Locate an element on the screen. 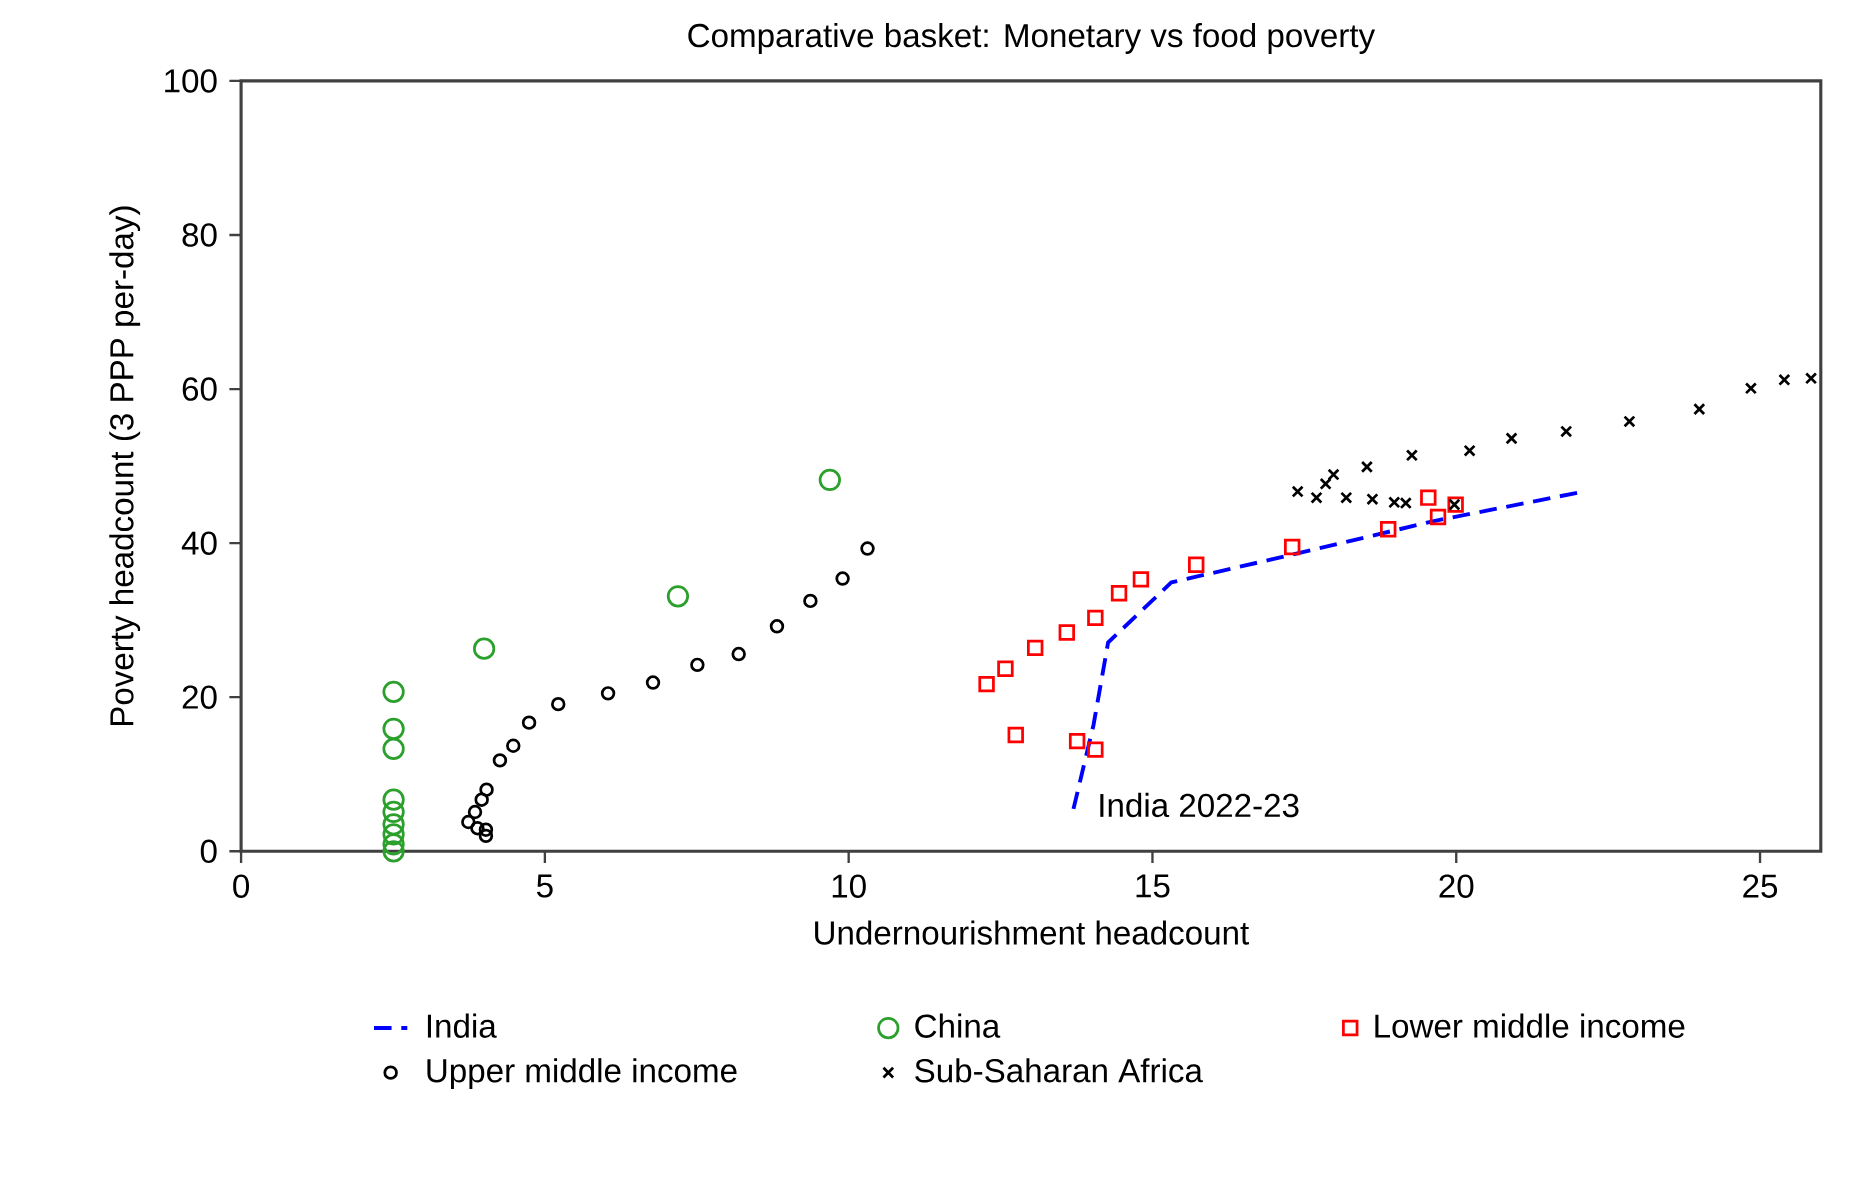 Image resolution: width=1852 pixels, height=1183 pixels. y-tick-label: 100 is located at coordinates (191, 81).